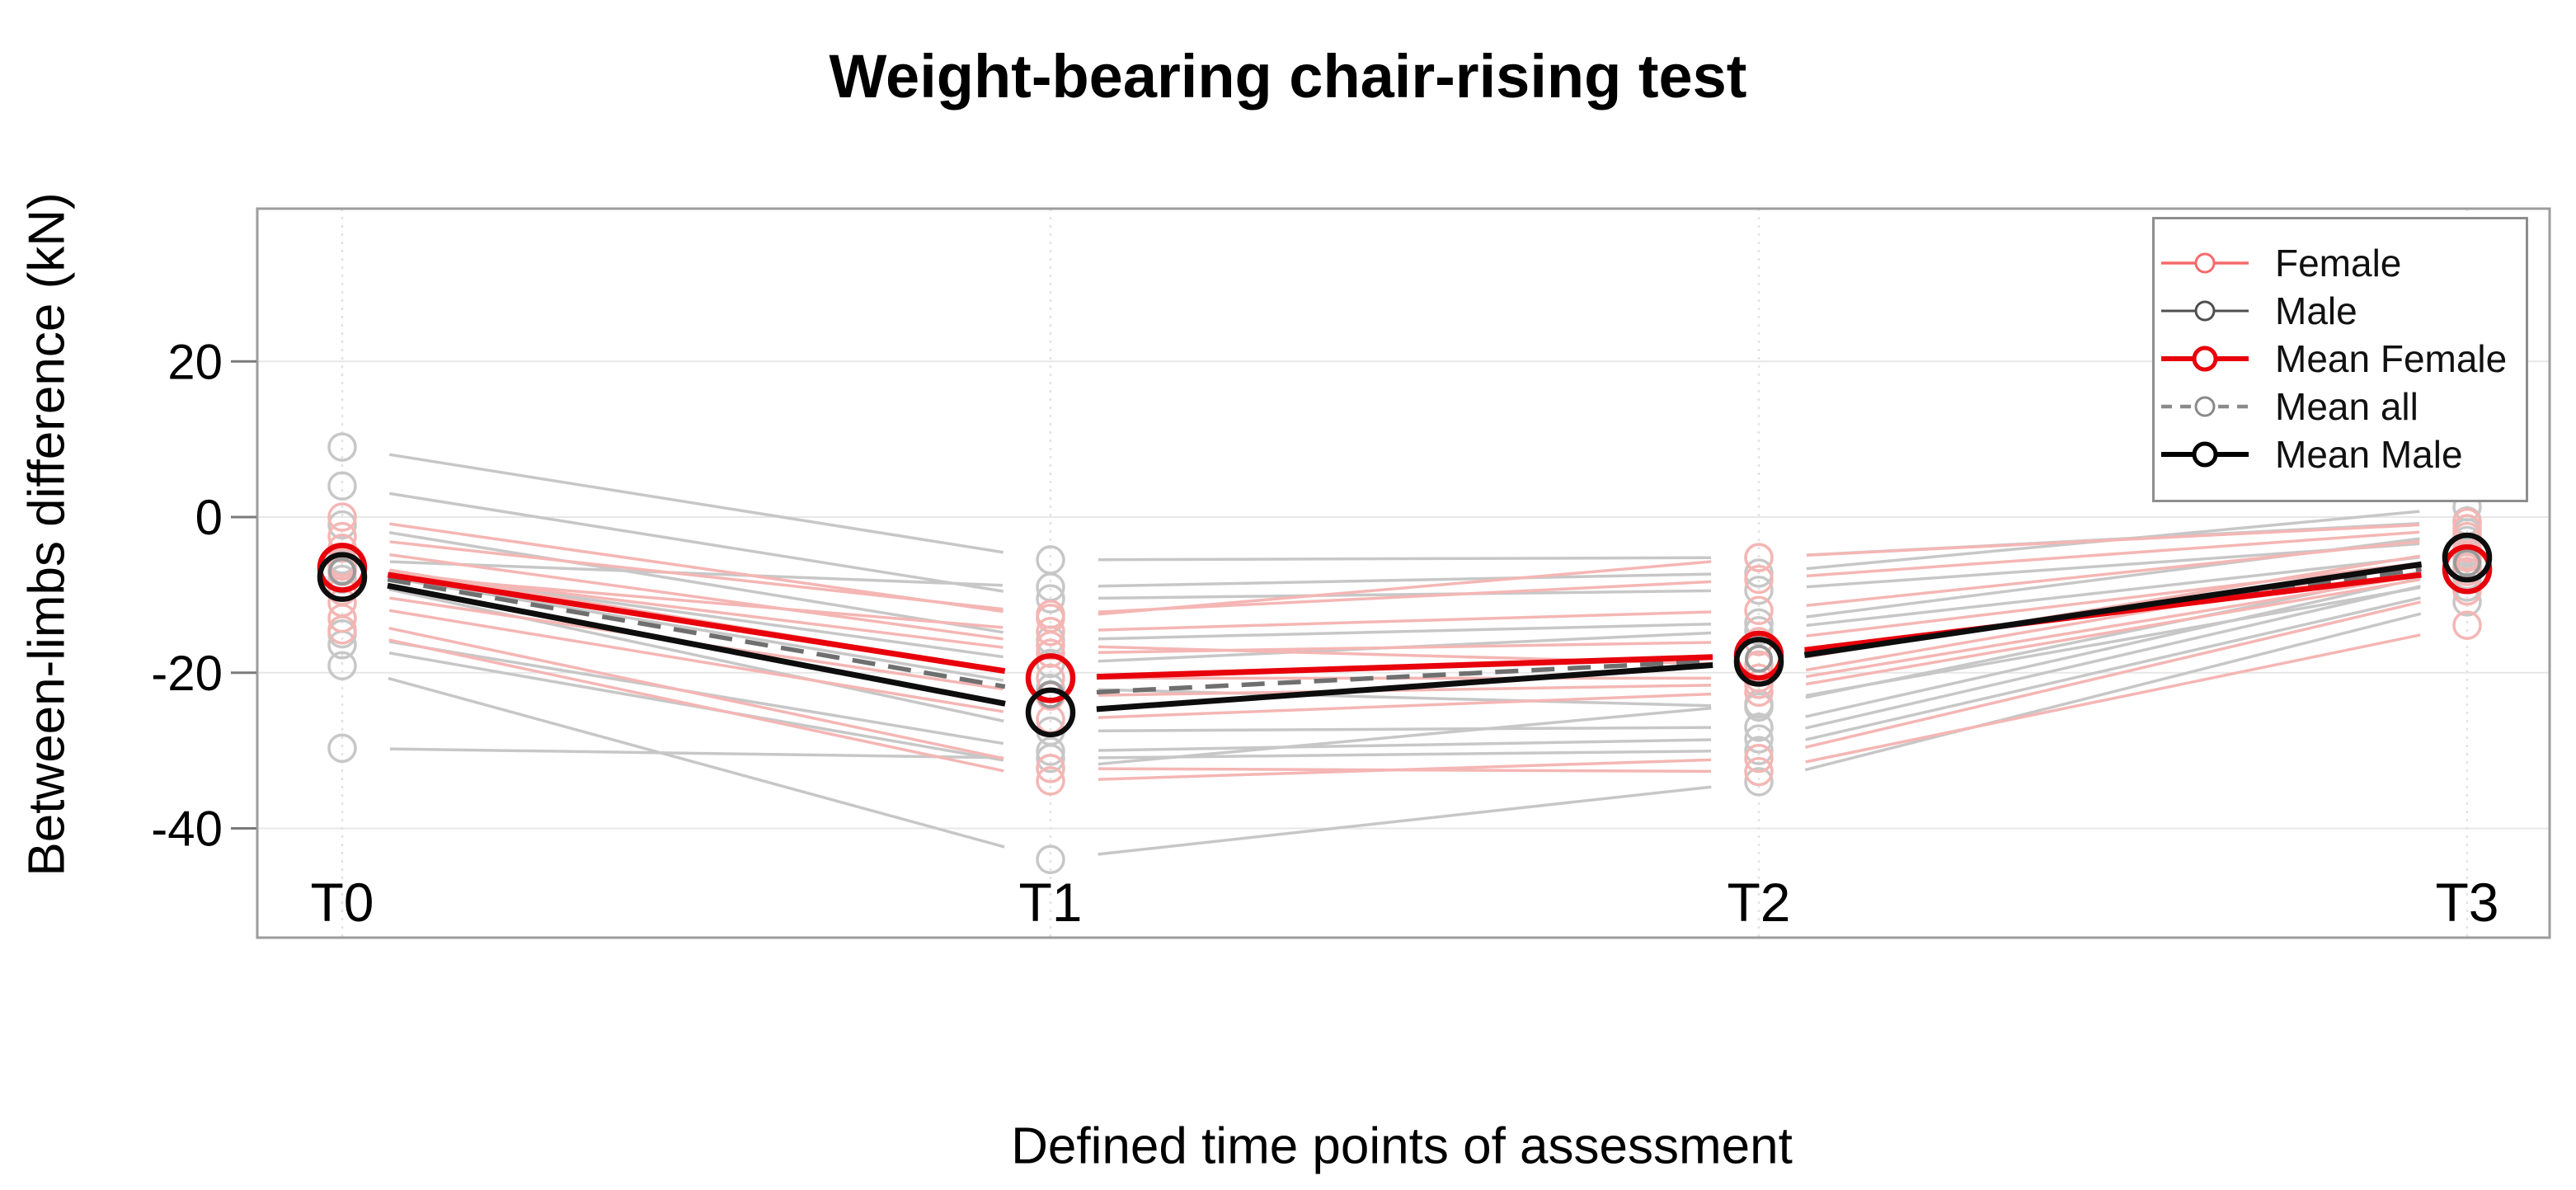 This screenshot has width=2576, height=1190. I want to click on legend-row: Mean Male, so click(2342, 454).